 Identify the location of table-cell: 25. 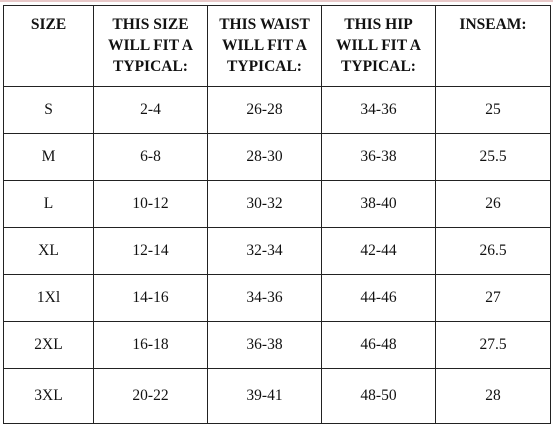
(493, 110).